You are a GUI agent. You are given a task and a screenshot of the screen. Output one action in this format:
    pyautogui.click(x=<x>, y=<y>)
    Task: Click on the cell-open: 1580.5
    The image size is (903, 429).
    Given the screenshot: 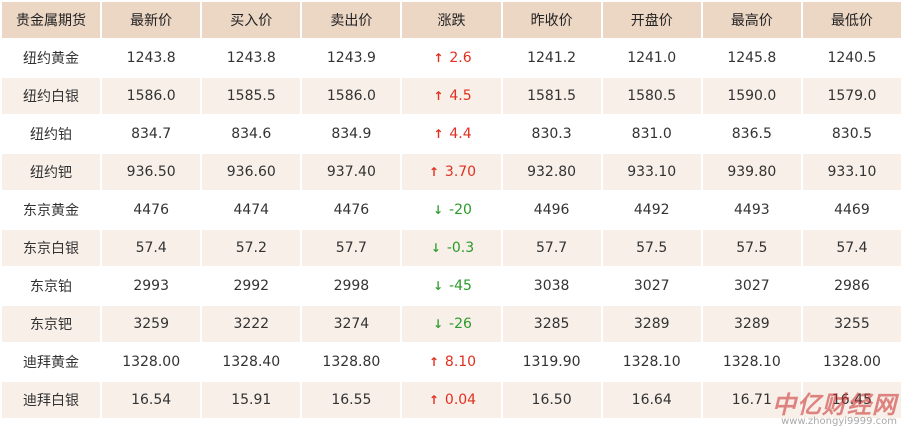 What is the action you would take?
    pyautogui.click(x=651, y=96)
    